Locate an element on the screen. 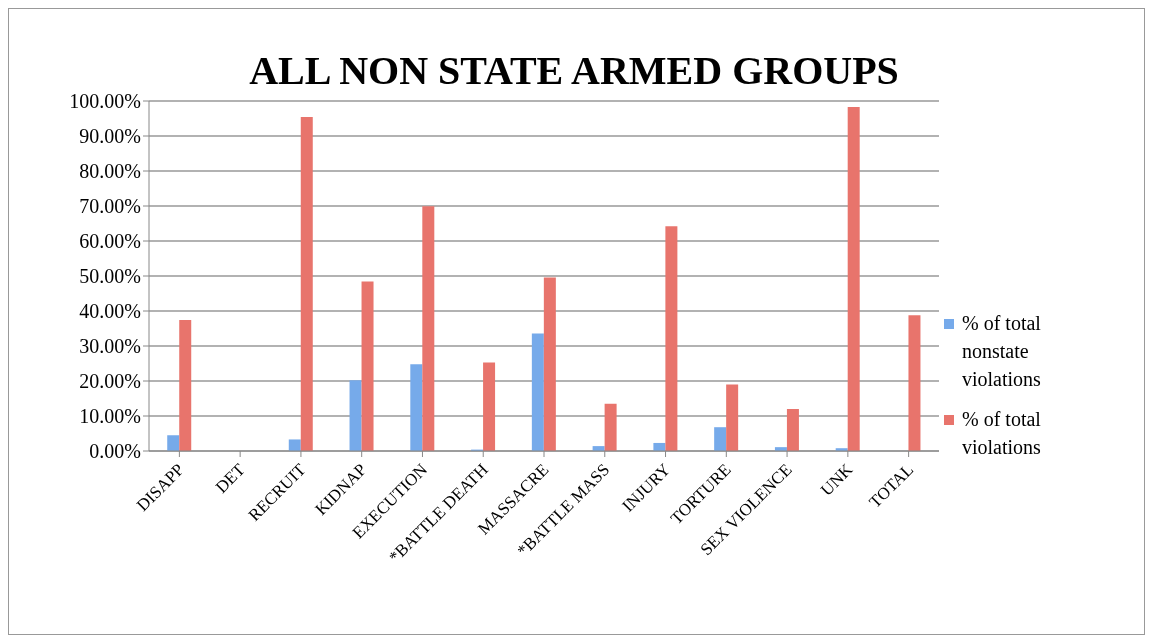 The image size is (1151, 641). y-tick-label: 100.00% is located at coordinates (105, 101).